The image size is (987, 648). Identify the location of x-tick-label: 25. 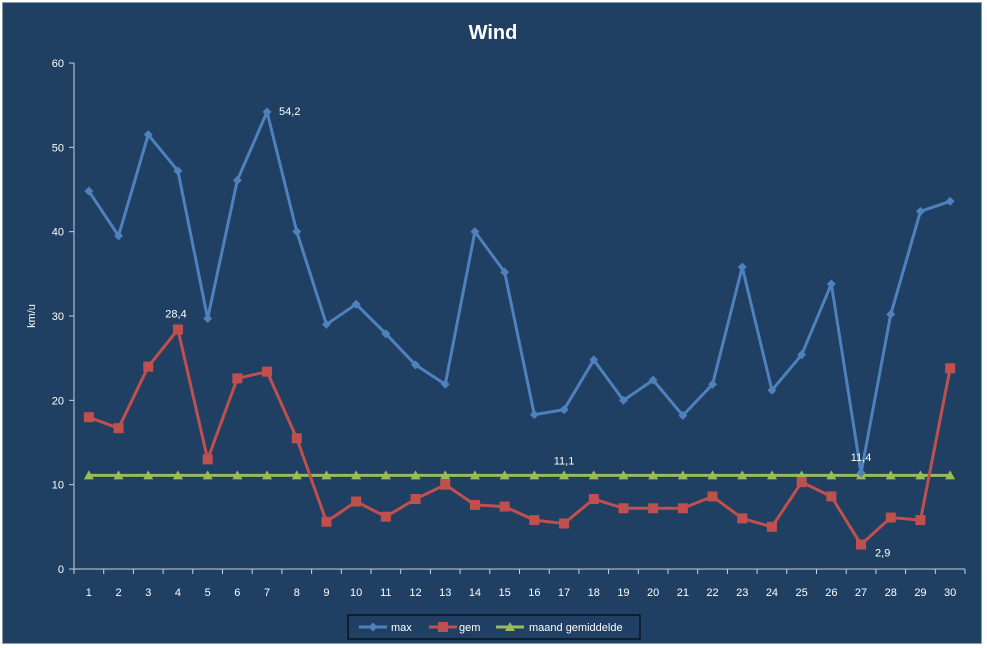
(802, 593).